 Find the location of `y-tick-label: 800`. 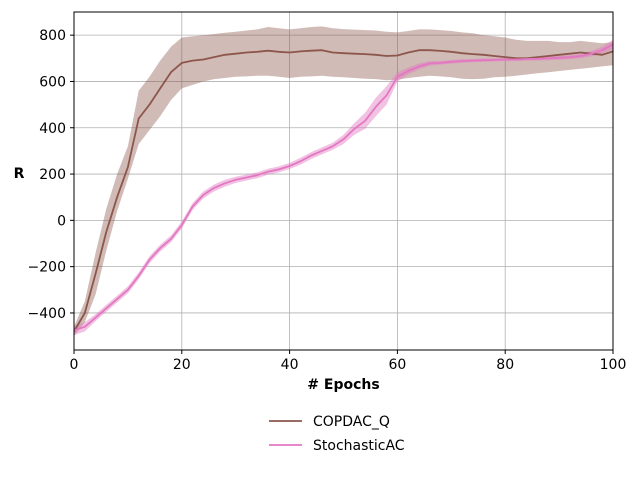

y-tick-label: 800 is located at coordinates (52, 36).